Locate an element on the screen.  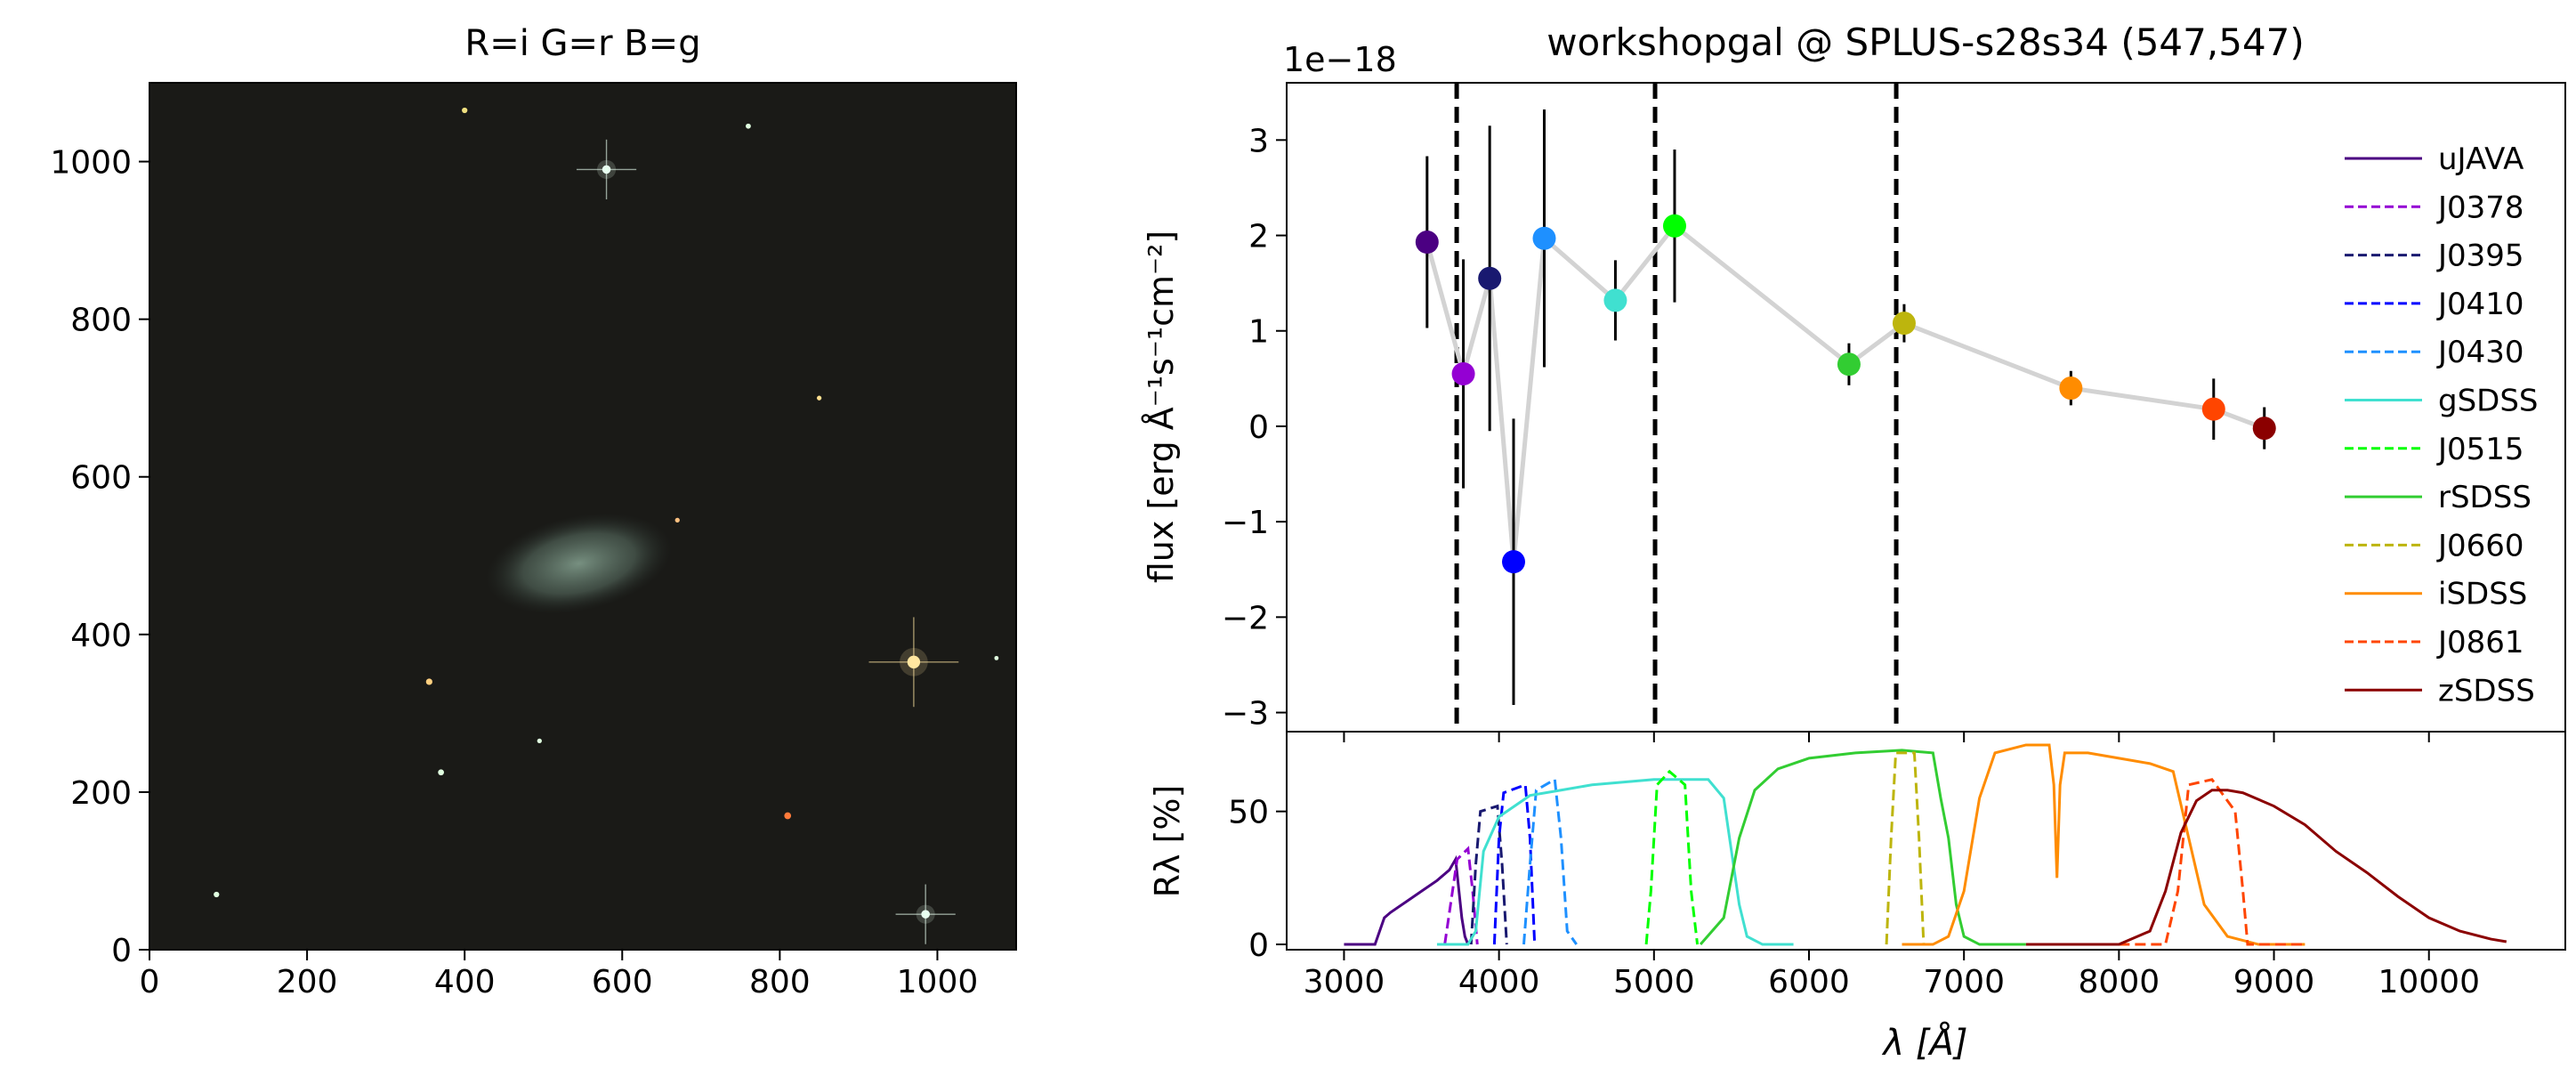
legend-label: J0378 is located at coordinates (2480, 208).